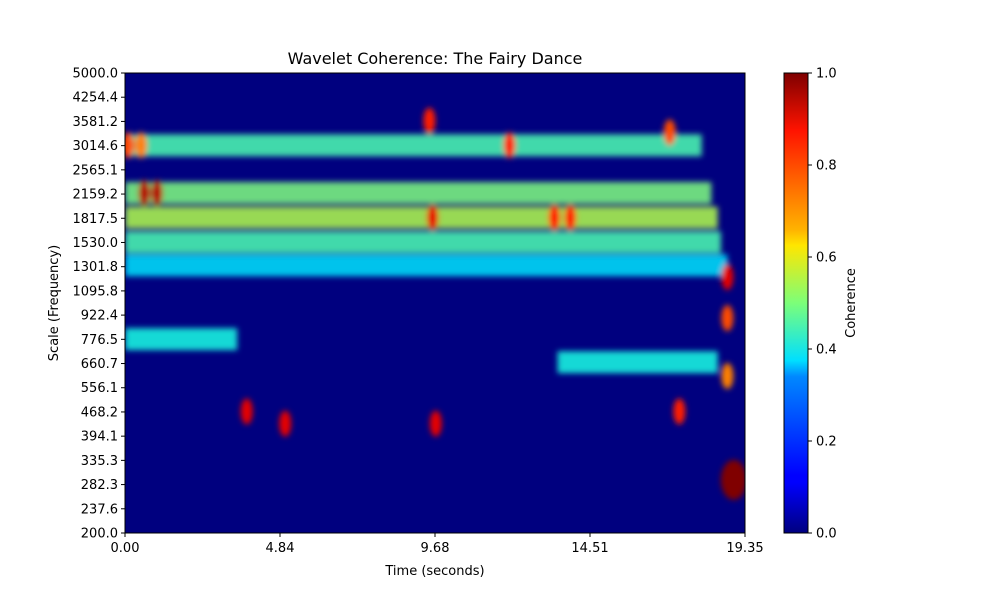 The height and width of the screenshot is (600, 1000). Describe the element at coordinates (796, 303) in the screenshot. I see `colorbar-gradient` at that location.